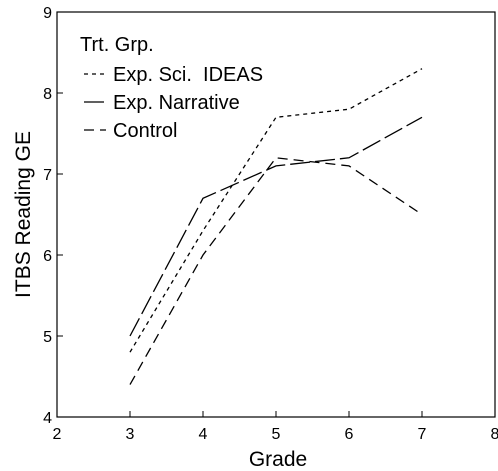  What do you see at coordinates (53, 216) in the screenshot?
I see `y-axis-ticks: 4 5 6 7 8 9` at bounding box center [53, 216].